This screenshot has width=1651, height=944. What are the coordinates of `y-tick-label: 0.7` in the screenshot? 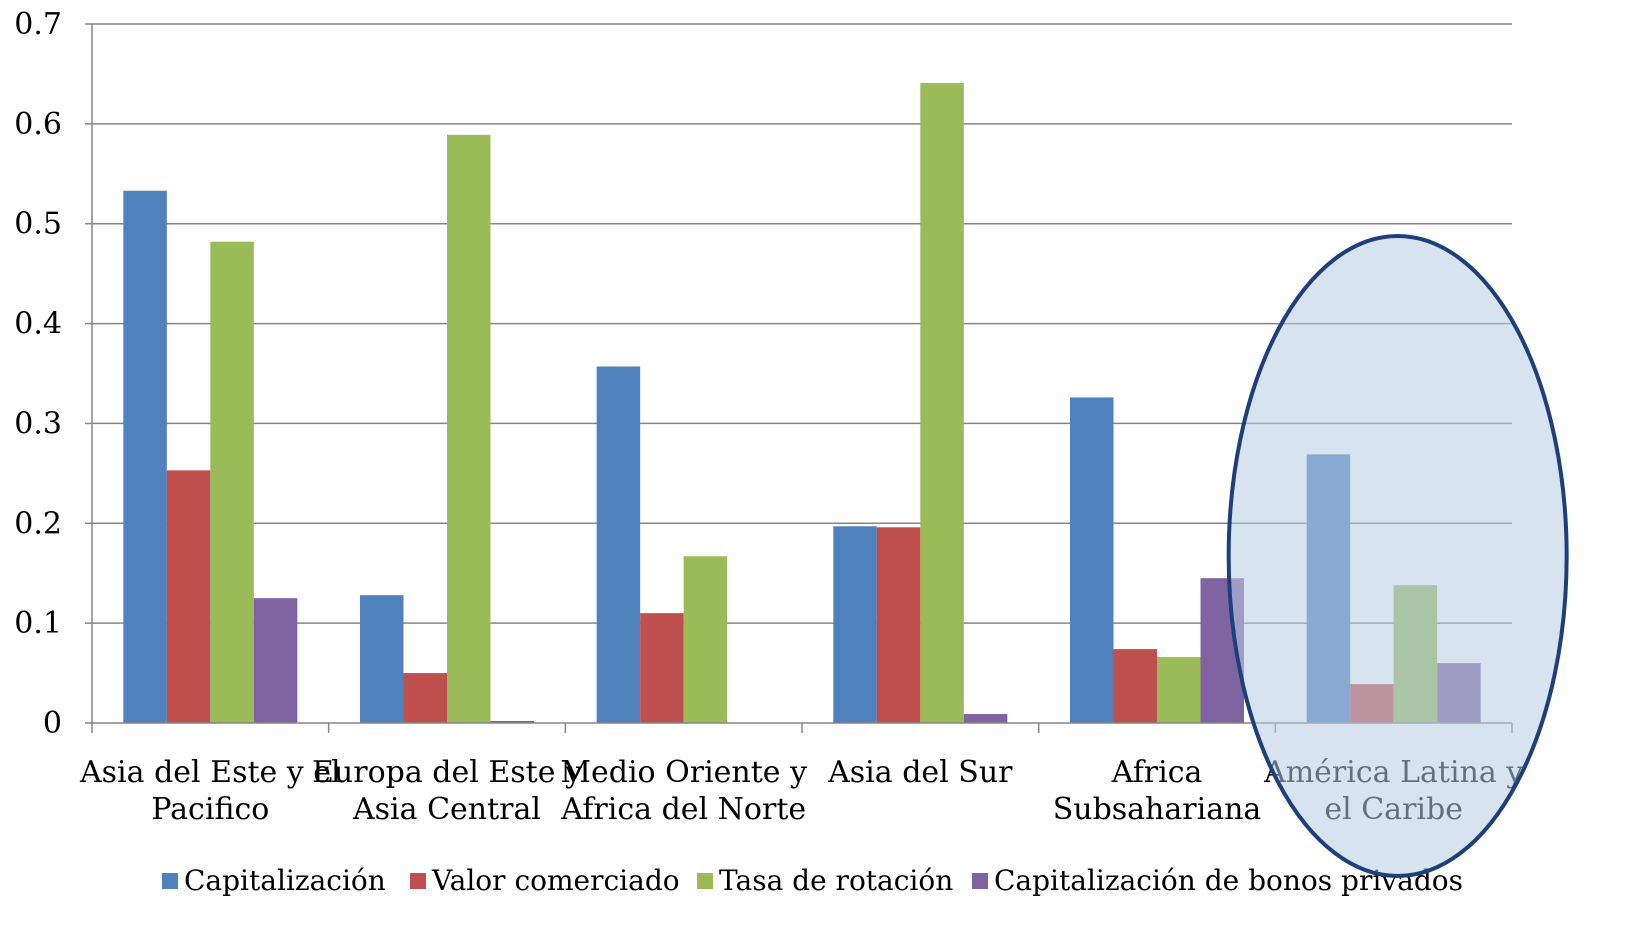 It's located at (38, 24).